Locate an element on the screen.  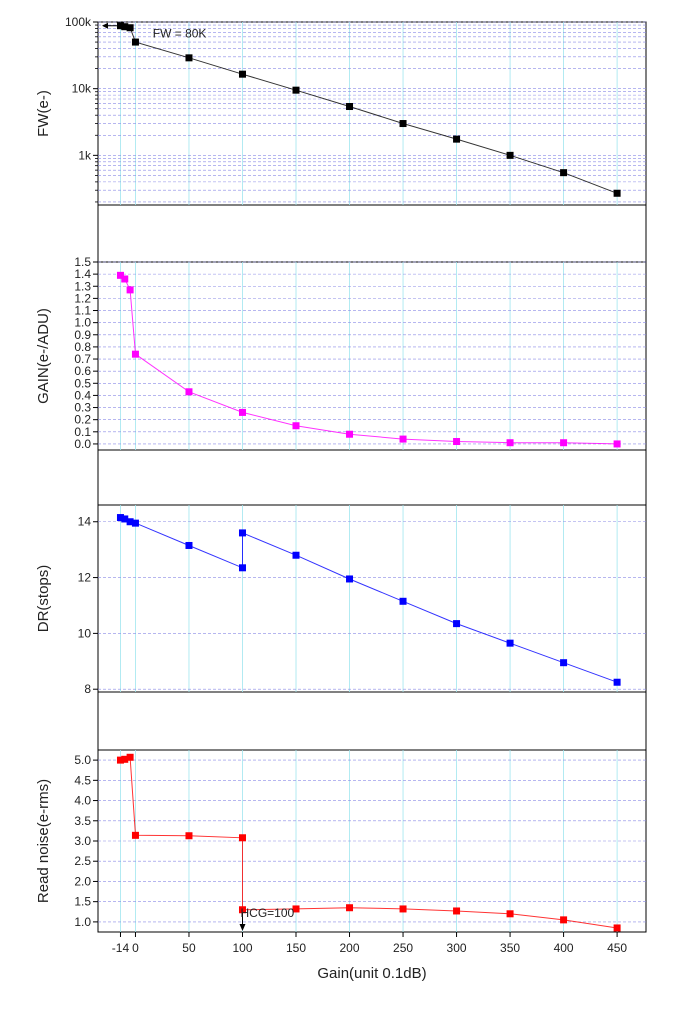
y-tick-label: 4.5 is located at coordinates (82, 780).